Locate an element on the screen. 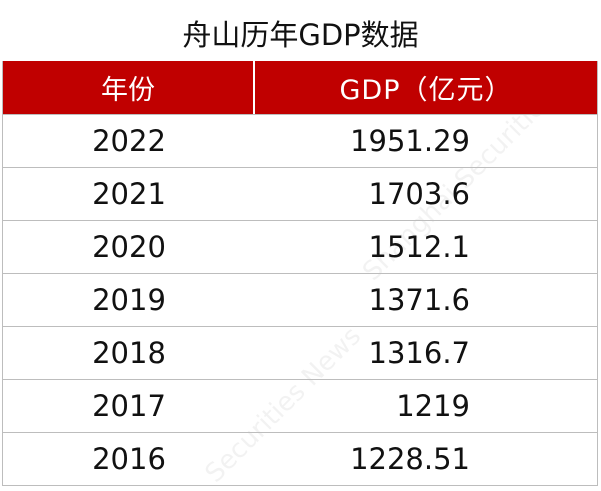  year-cell: 2018 is located at coordinates (129, 353).